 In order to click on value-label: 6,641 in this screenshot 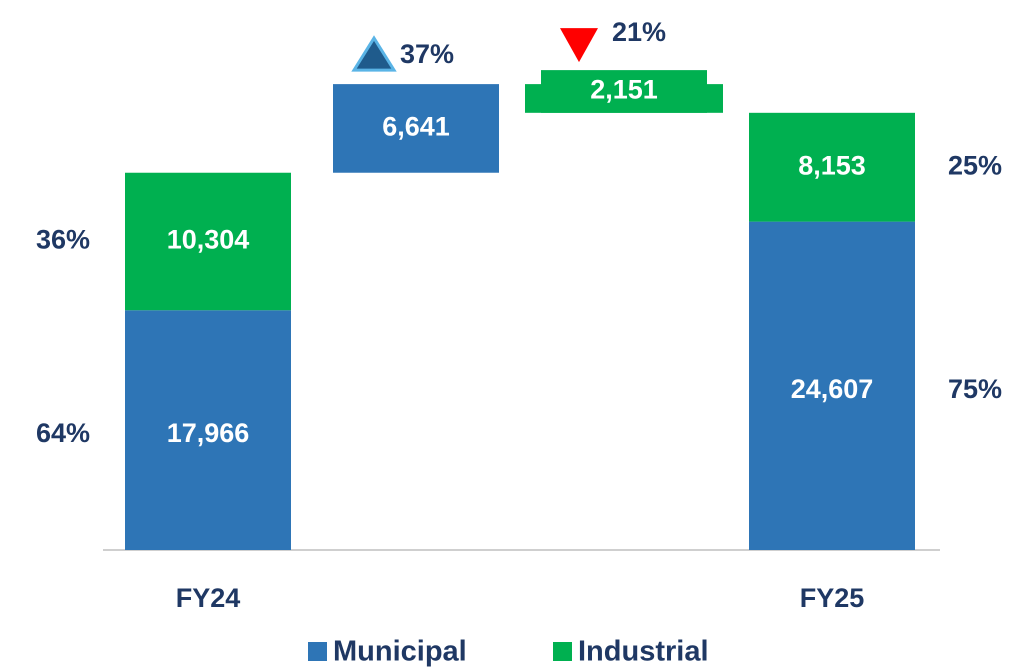, I will do `click(416, 127)`.